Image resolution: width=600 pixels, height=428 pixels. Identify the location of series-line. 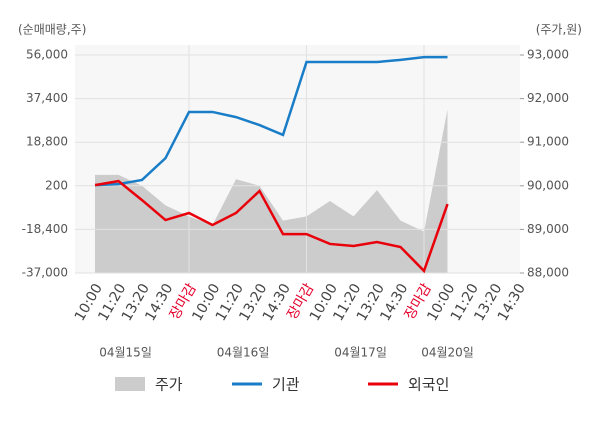
(271, 226).